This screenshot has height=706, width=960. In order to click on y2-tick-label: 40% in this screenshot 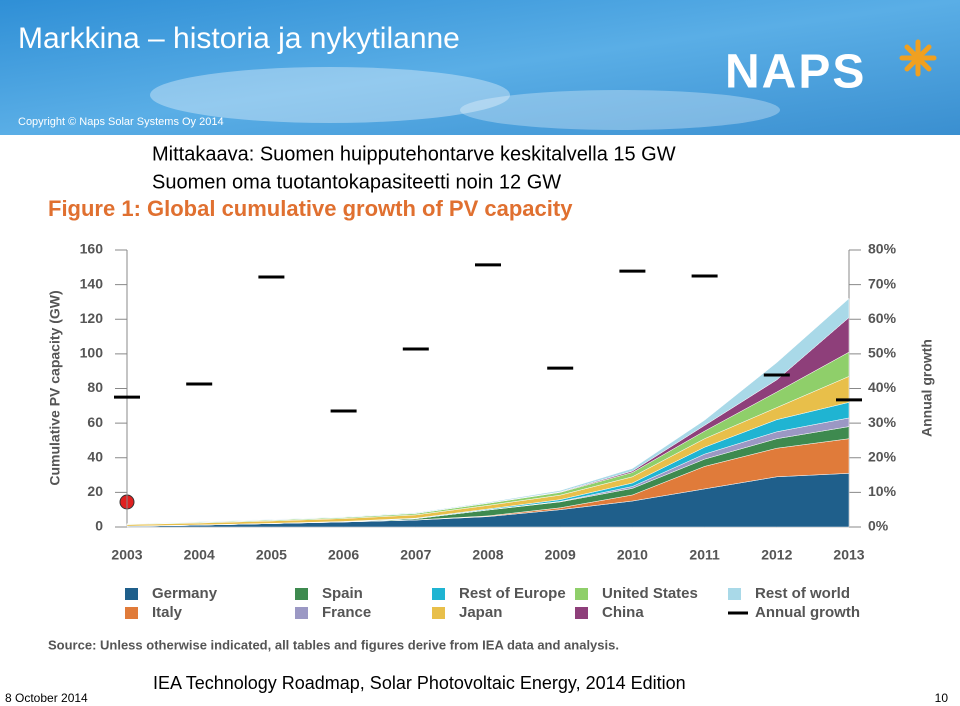, I will do `click(882, 387)`.